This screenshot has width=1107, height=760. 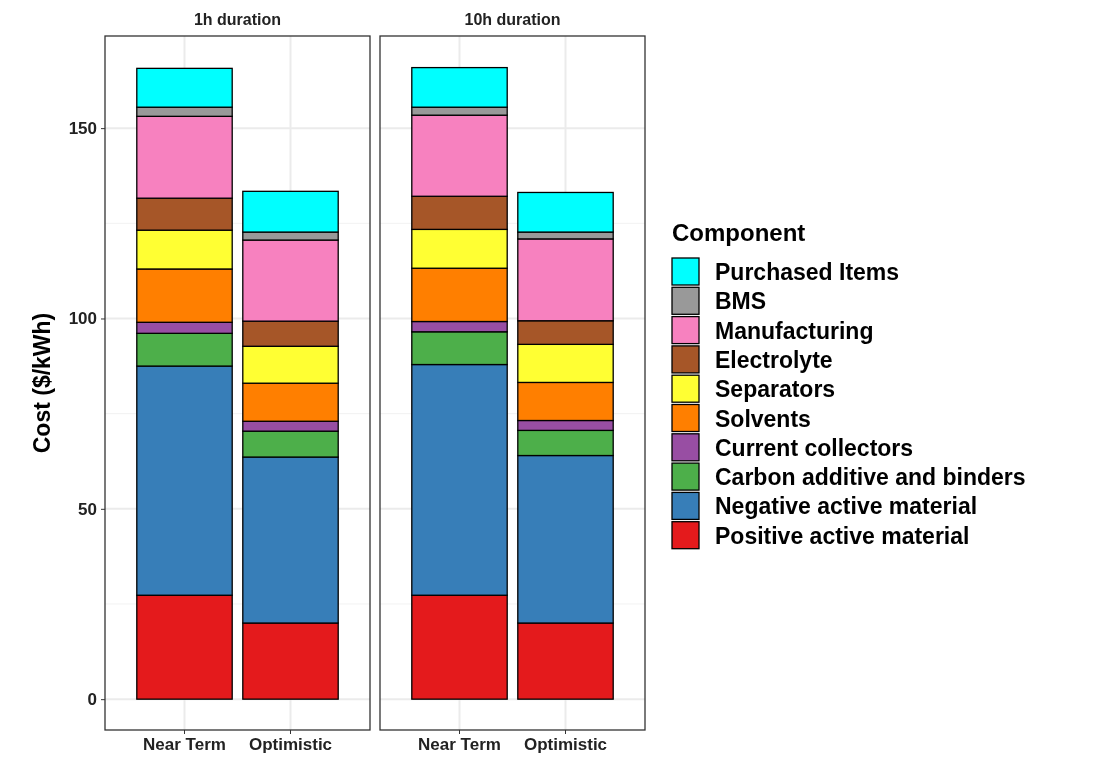 I want to click on legend-label: Separators, so click(x=775, y=389).